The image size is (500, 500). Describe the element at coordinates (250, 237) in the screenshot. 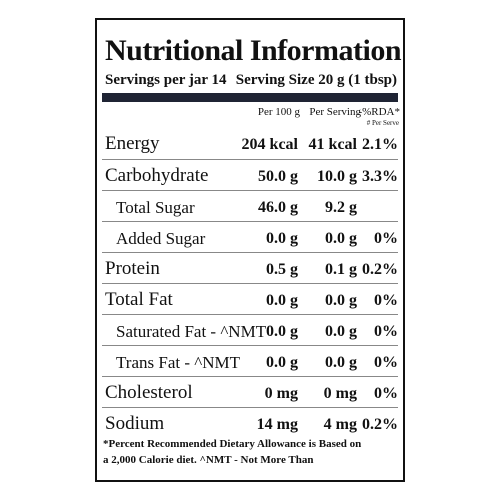

I see `nutrient-row: Added Sugar 0.0 g 0.0 g 0%` at that location.